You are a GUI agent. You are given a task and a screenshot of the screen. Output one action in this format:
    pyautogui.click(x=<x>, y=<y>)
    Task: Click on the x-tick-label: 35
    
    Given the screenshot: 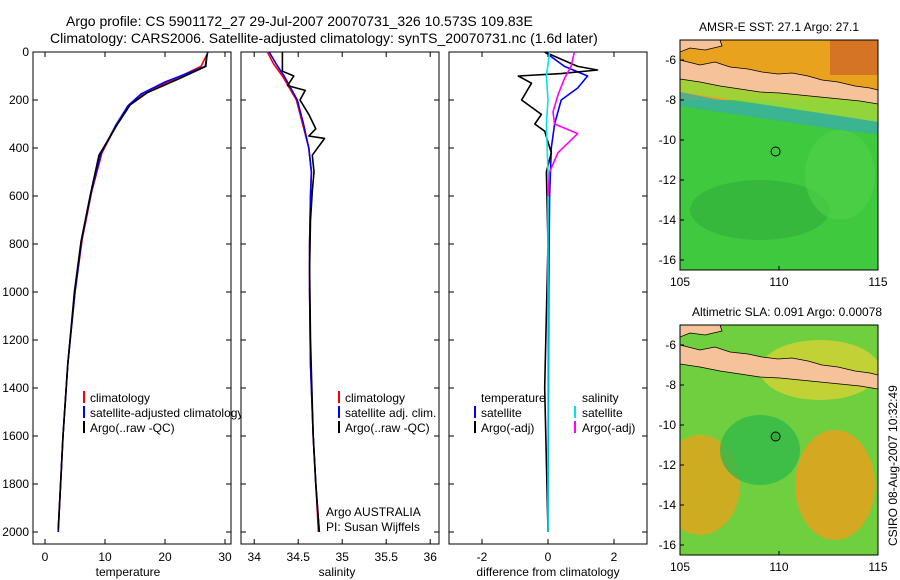 What is the action you would take?
    pyautogui.click(x=343, y=557)
    